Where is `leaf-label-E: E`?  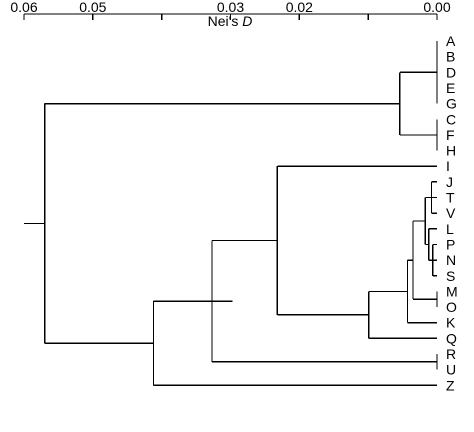 leaf-label-E: E is located at coordinates (450, 88).